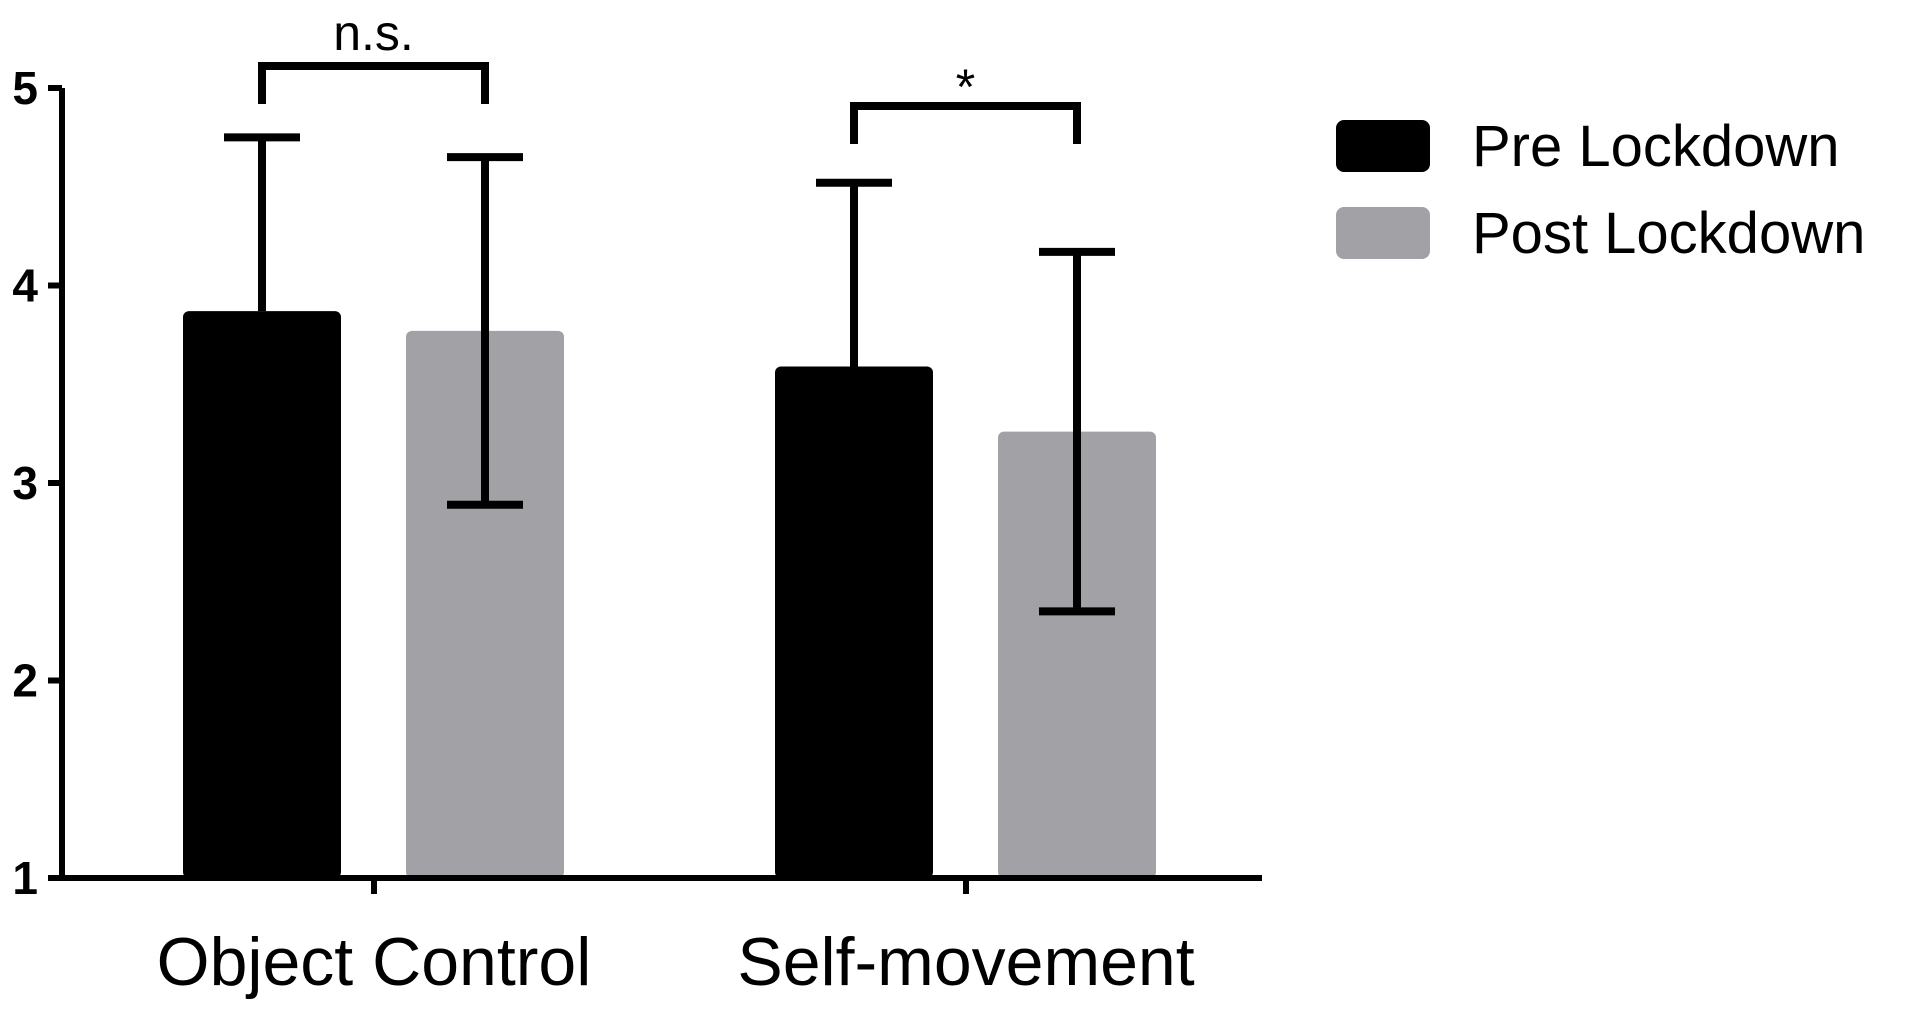 This screenshot has height=1013, width=1913. Describe the element at coordinates (669, 74) in the screenshot. I see `significance-layer: n.s. *` at that location.